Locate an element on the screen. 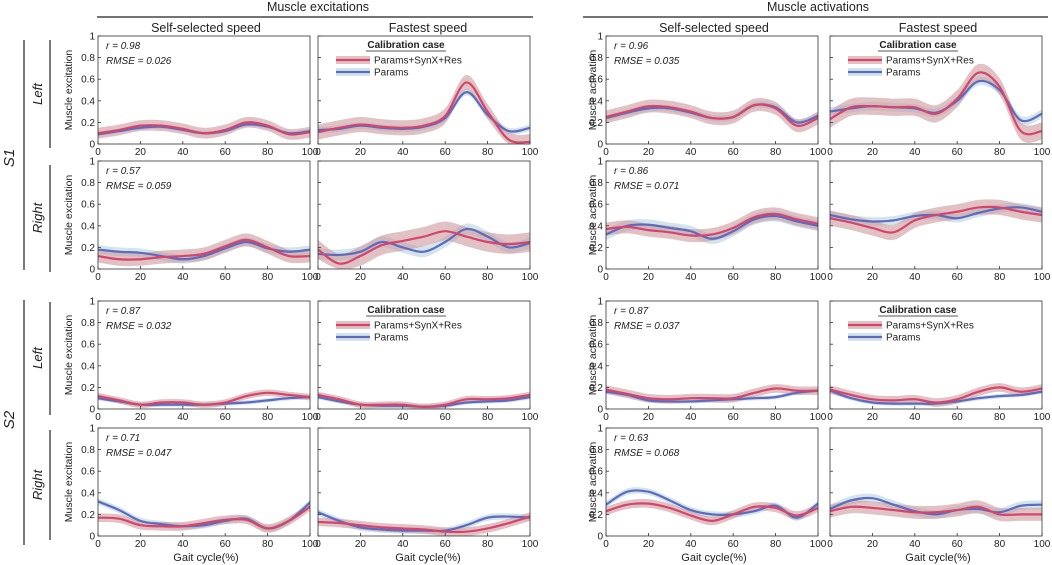  r-annotation: r = 0.96 is located at coordinates (631, 46).